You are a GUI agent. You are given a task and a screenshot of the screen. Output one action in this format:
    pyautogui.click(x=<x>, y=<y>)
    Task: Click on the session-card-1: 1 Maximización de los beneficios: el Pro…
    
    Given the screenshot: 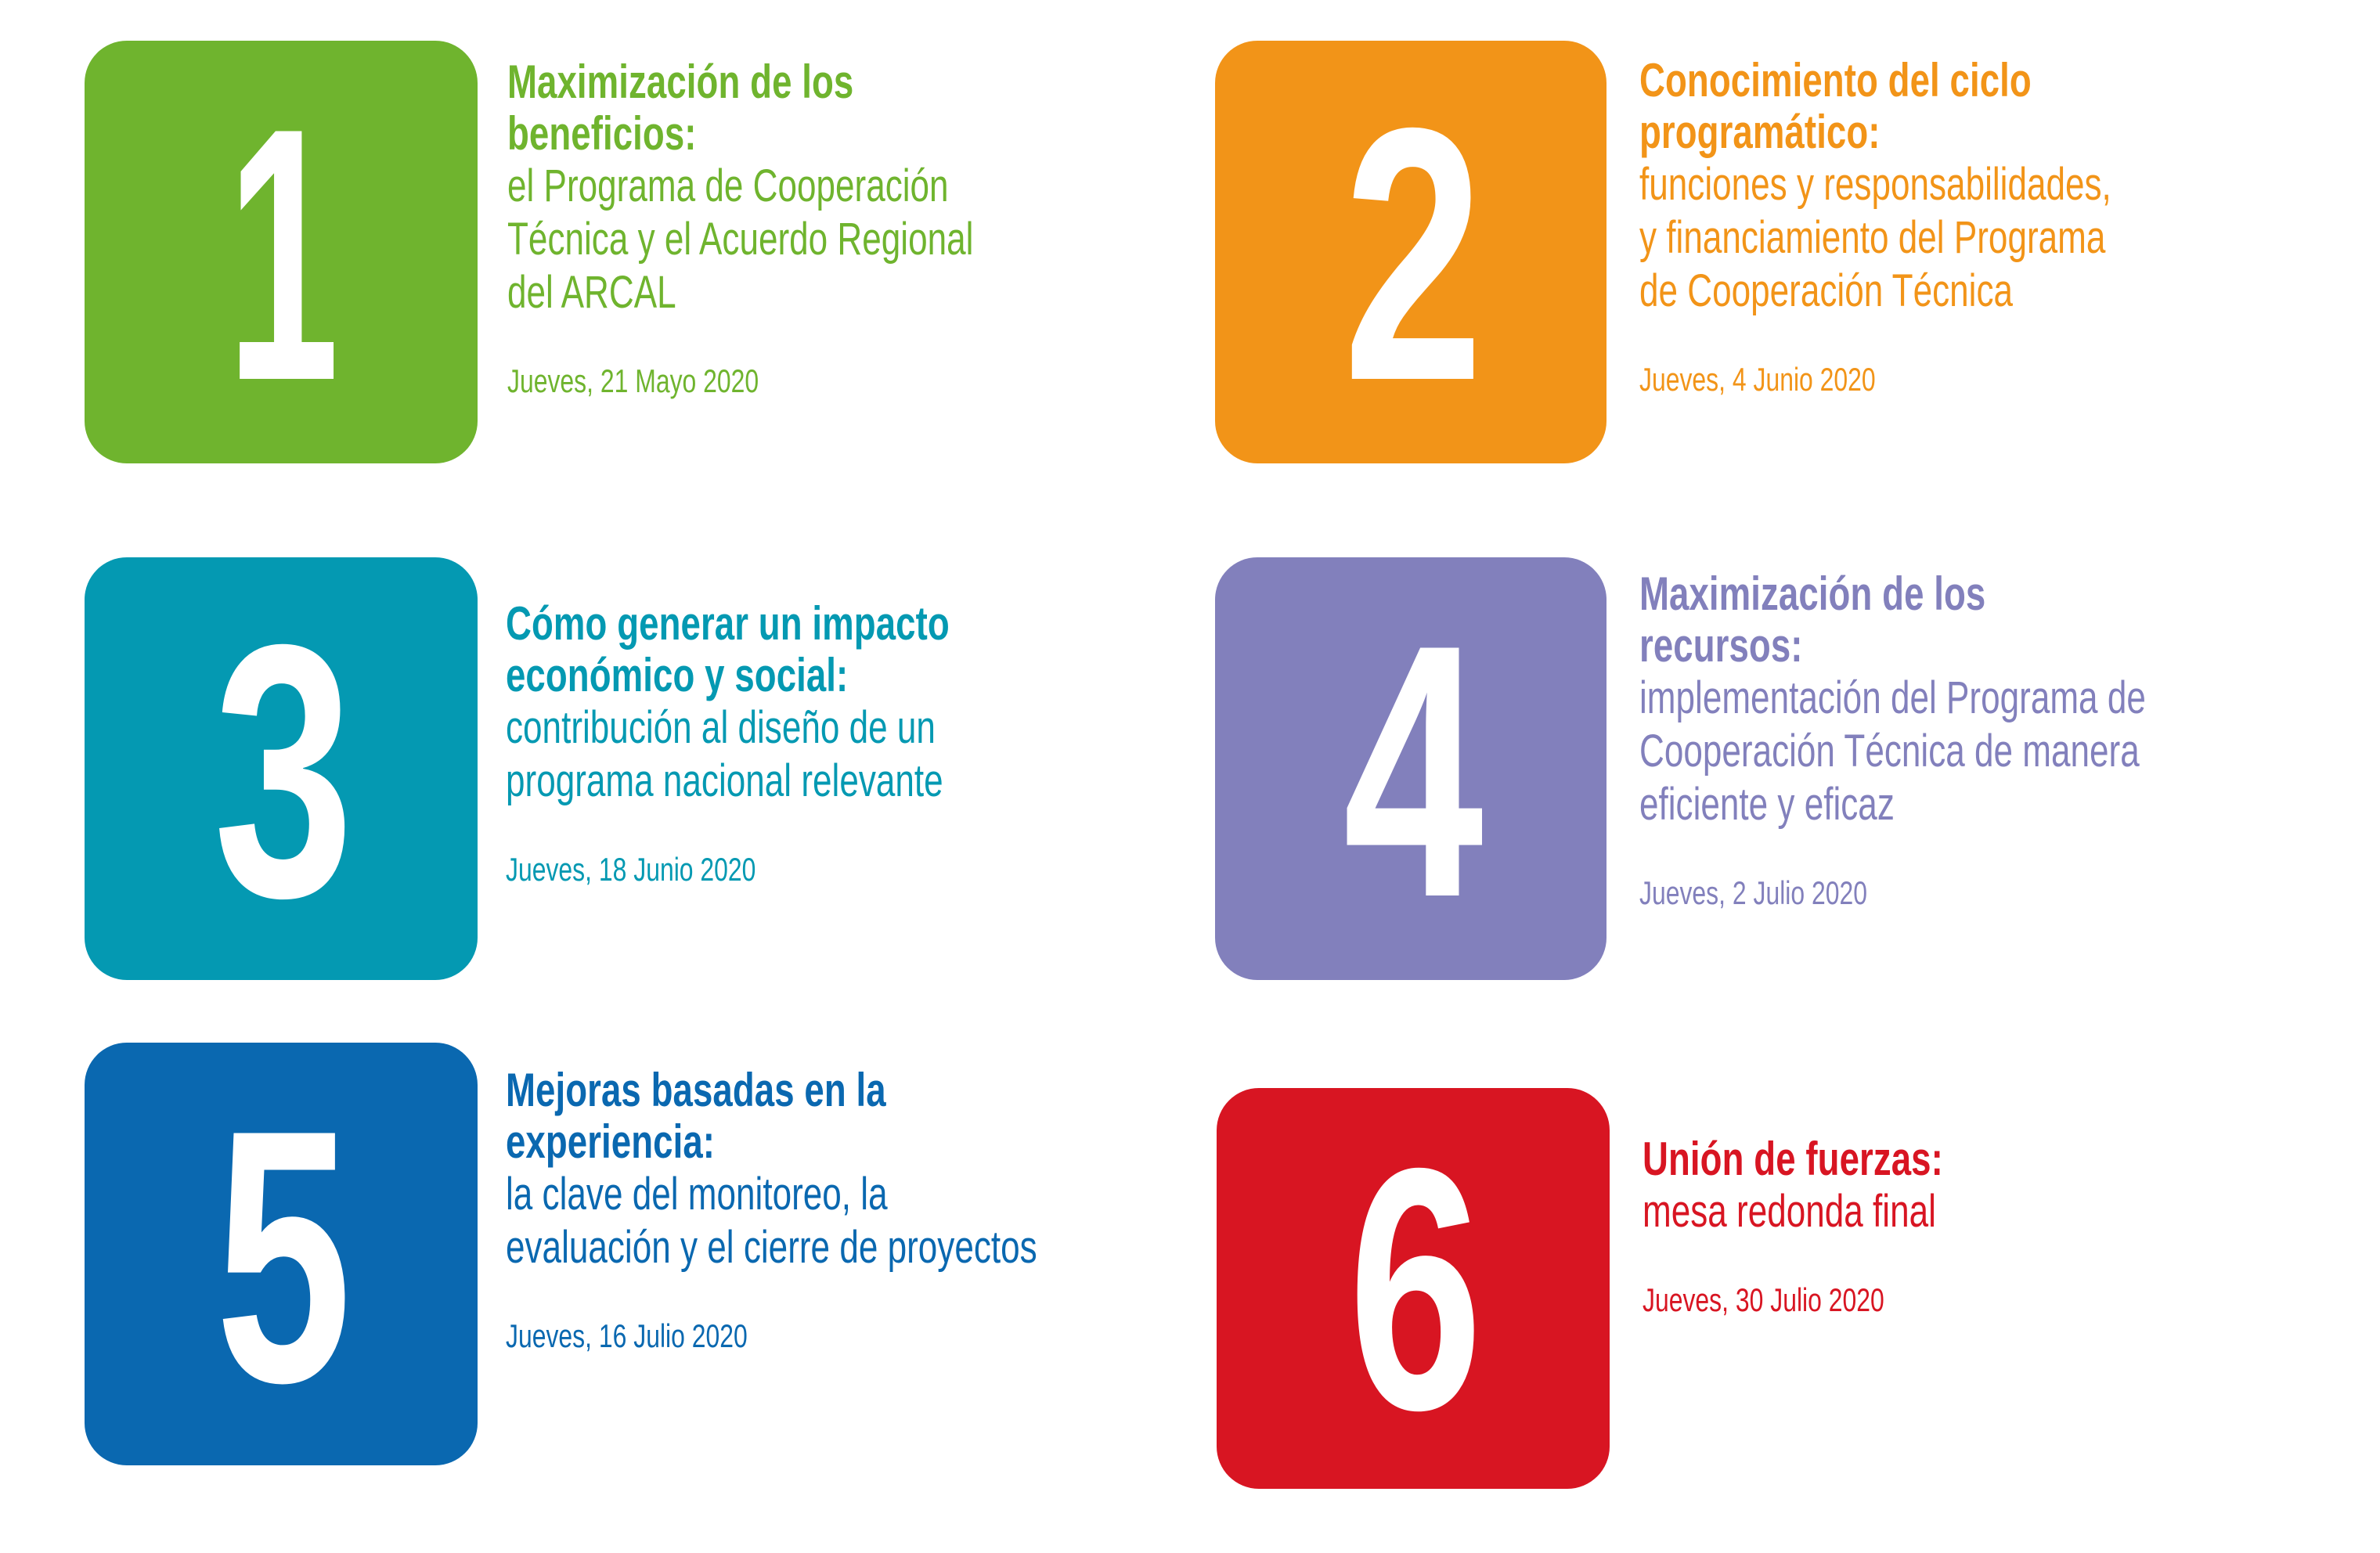 What is the action you would take?
    pyautogui.click(x=609, y=252)
    